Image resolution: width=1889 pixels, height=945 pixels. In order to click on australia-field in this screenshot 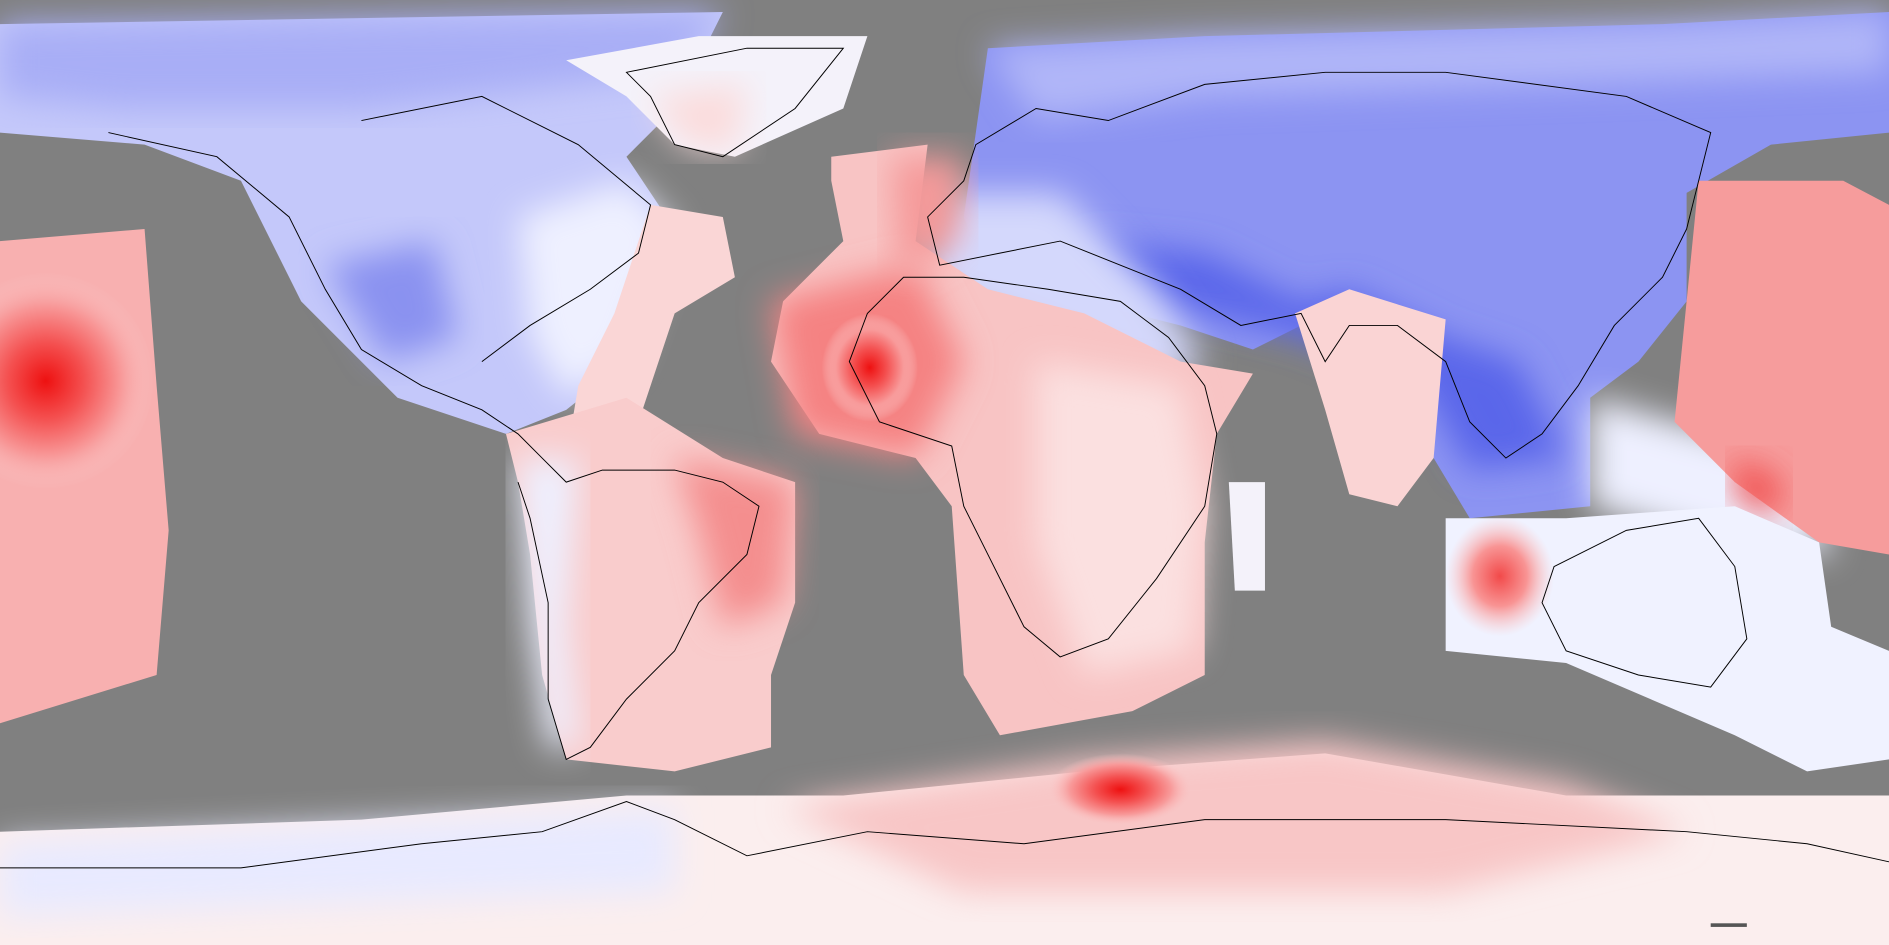, I will do `click(1667, 639)`.